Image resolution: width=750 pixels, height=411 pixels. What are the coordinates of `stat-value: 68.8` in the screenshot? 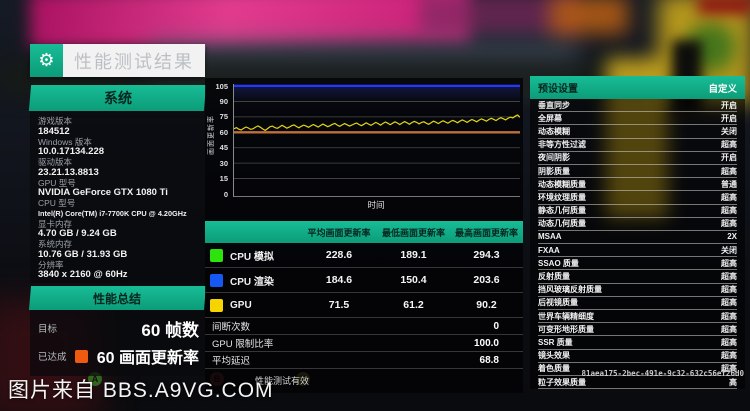 It's located at (489, 360).